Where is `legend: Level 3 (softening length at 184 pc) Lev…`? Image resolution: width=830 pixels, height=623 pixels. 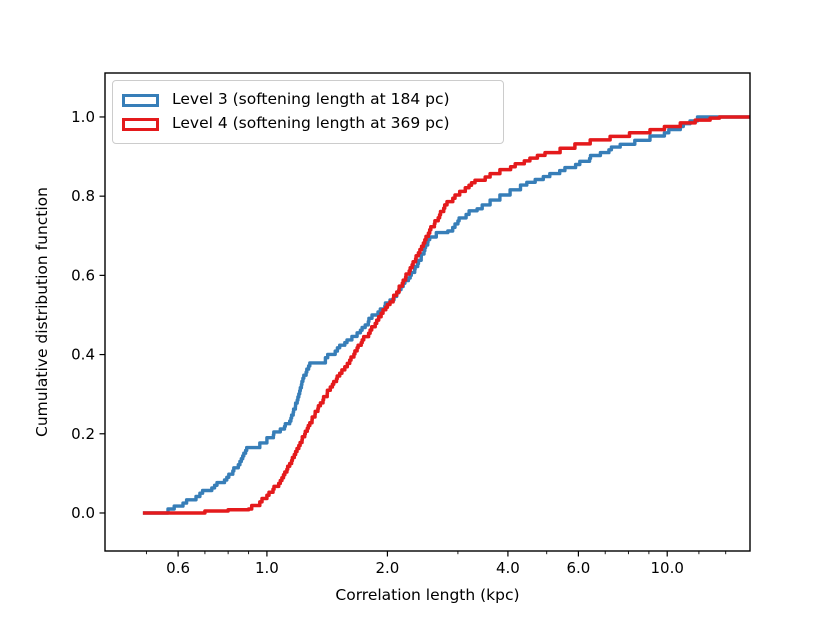
legend: Level 3 (softening length at 184 pc) Lev… is located at coordinates (308, 112).